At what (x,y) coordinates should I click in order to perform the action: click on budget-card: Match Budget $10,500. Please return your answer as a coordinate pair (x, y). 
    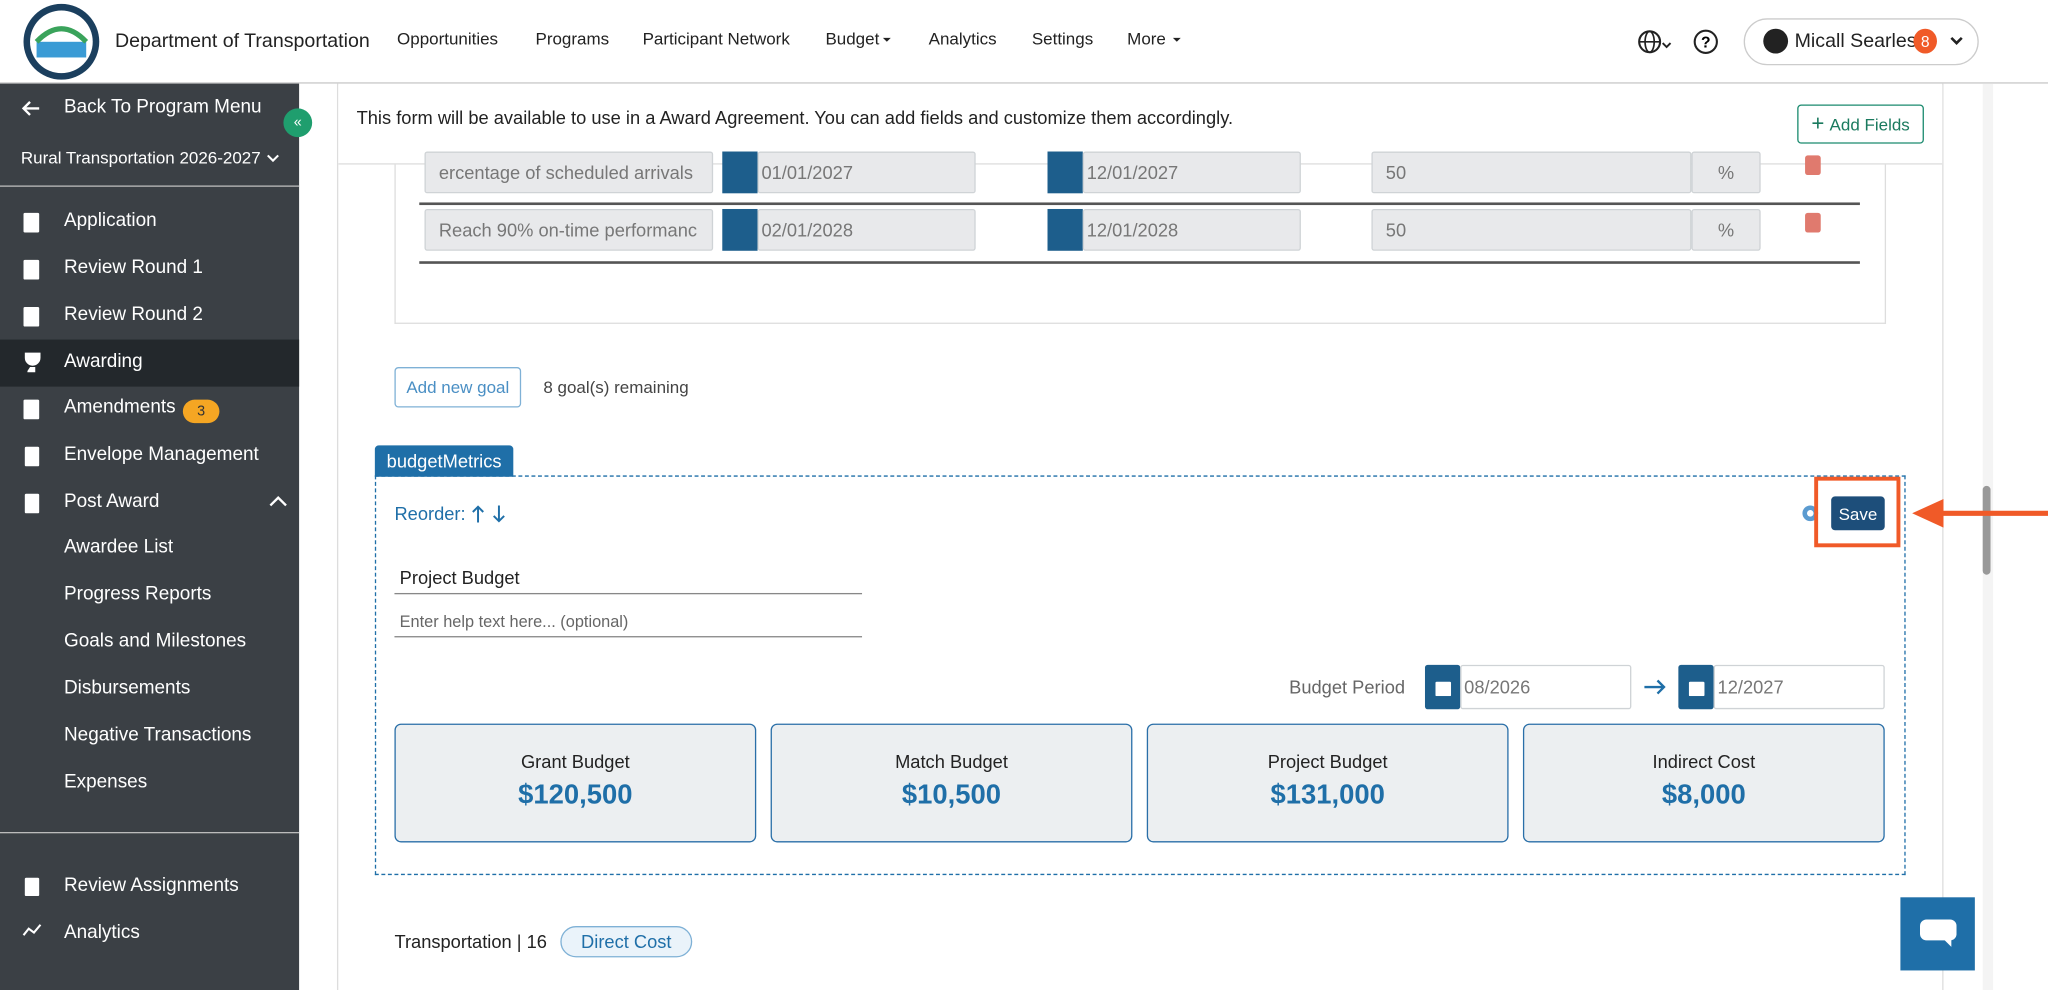
    Looking at the image, I should click on (951, 783).